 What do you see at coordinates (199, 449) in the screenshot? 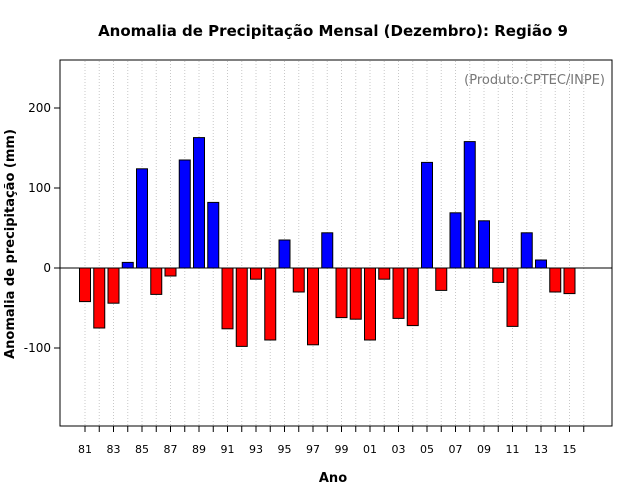
I see `x-tick-label: 89` at bounding box center [199, 449].